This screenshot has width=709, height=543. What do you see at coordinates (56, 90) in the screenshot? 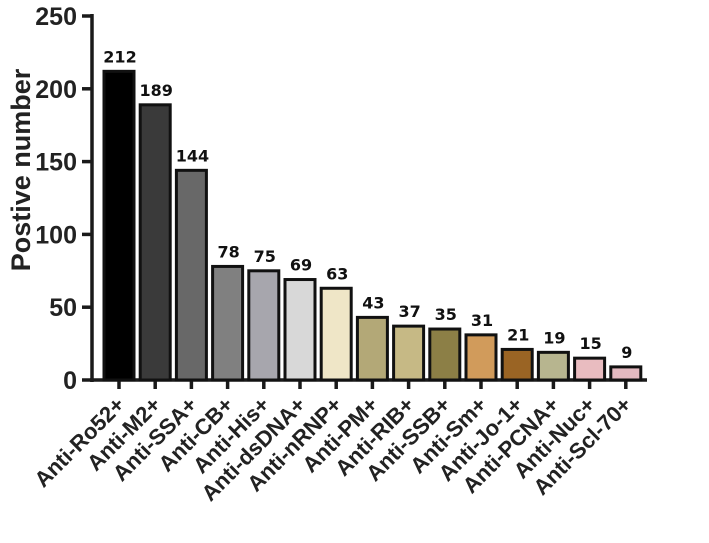
I see `y-tick-label: 200` at bounding box center [56, 90].